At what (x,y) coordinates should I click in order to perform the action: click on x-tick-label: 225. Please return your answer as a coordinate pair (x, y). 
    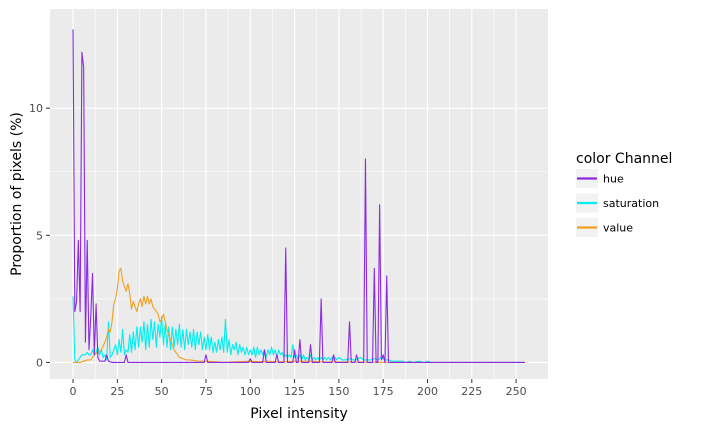
    Looking at the image, I should click on (471, 391).